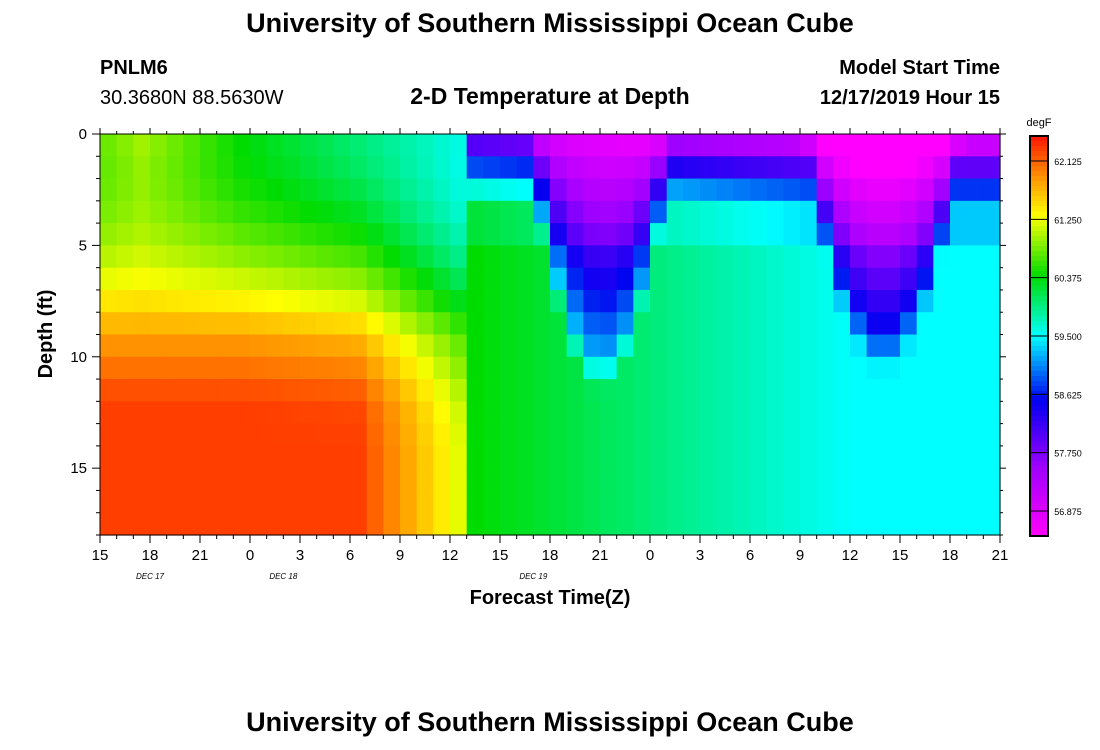  I want to click on y-tick-label: 5, so click(83, 245).